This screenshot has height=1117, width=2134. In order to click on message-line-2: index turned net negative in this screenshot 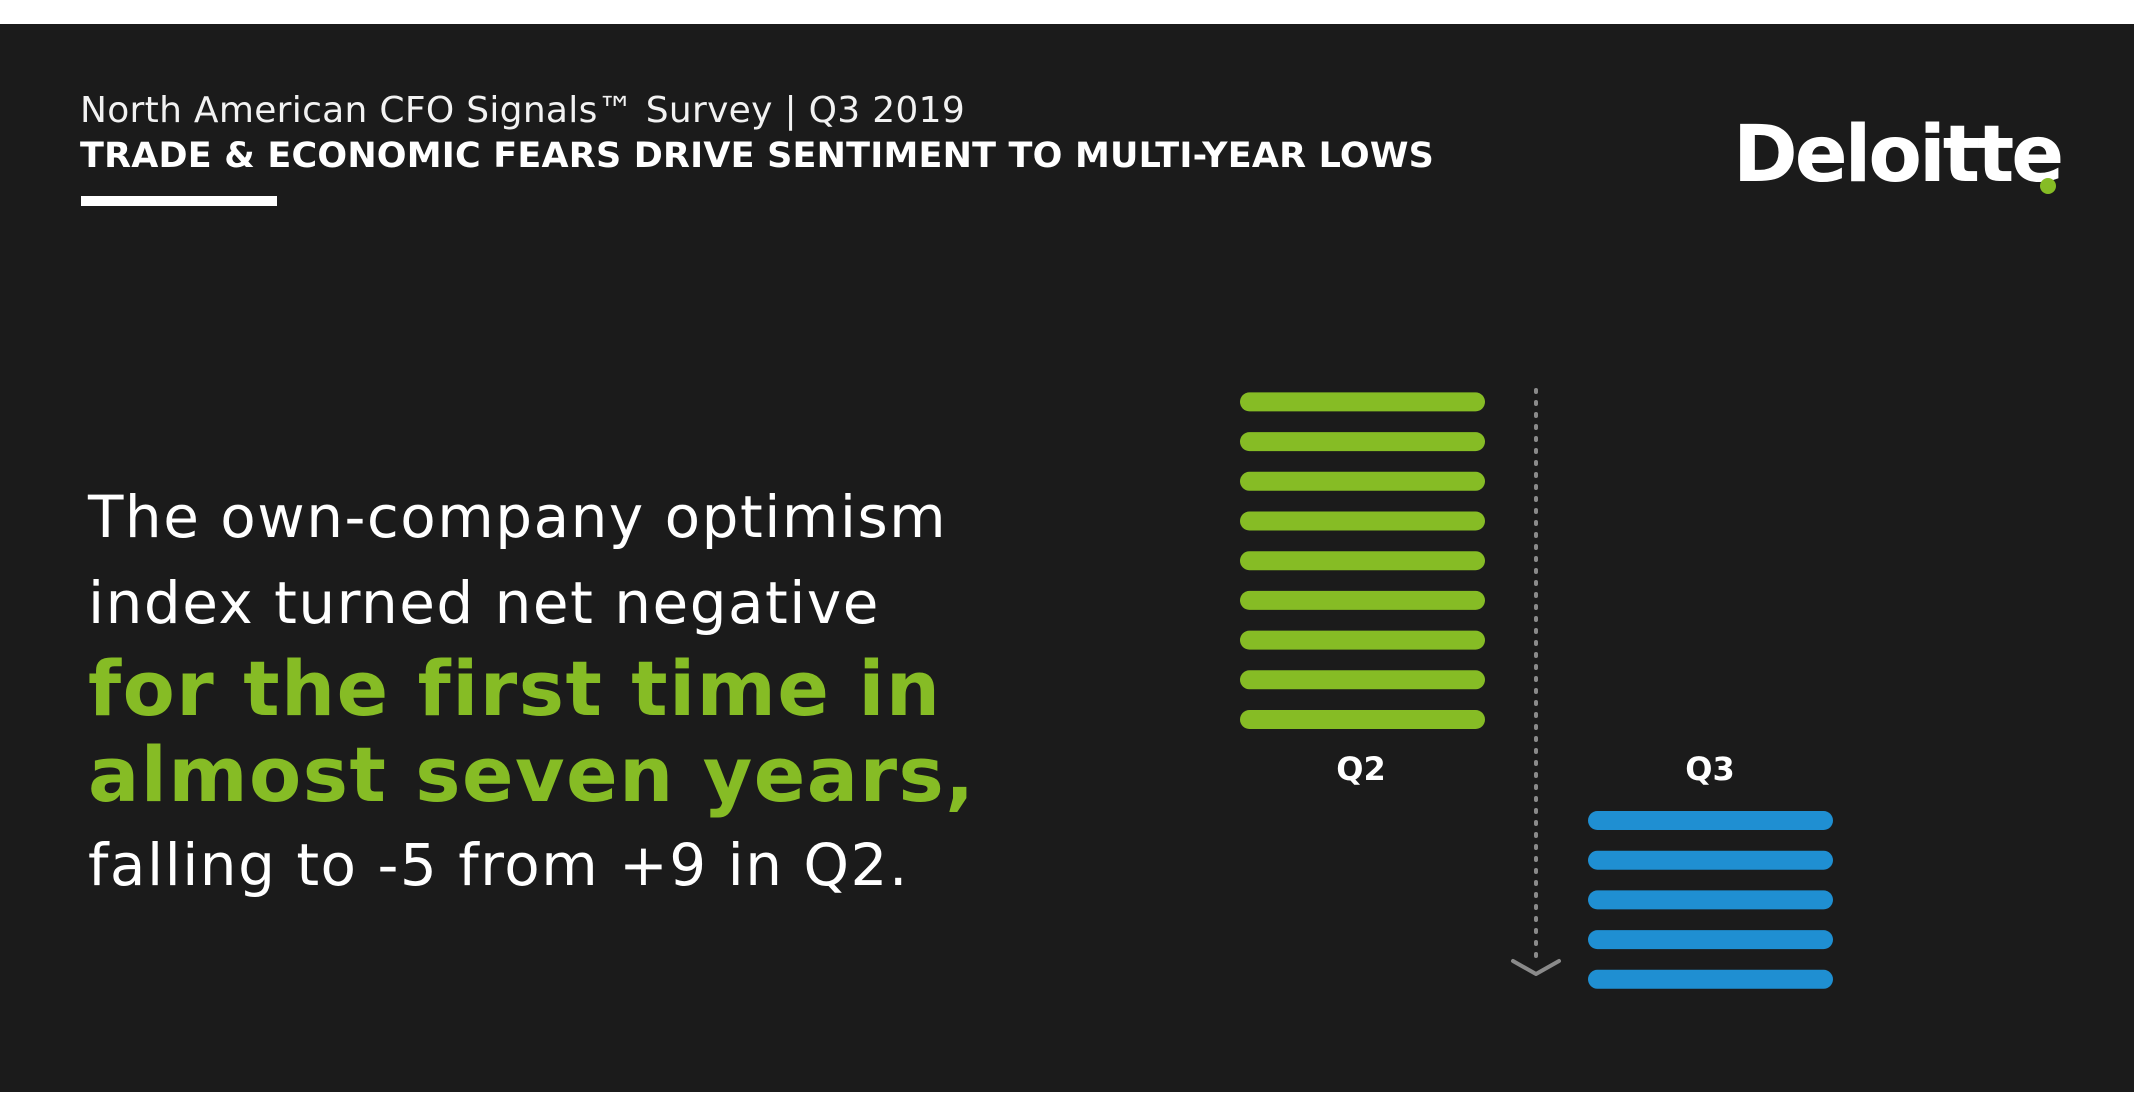, I will do `click(484, 603)`.